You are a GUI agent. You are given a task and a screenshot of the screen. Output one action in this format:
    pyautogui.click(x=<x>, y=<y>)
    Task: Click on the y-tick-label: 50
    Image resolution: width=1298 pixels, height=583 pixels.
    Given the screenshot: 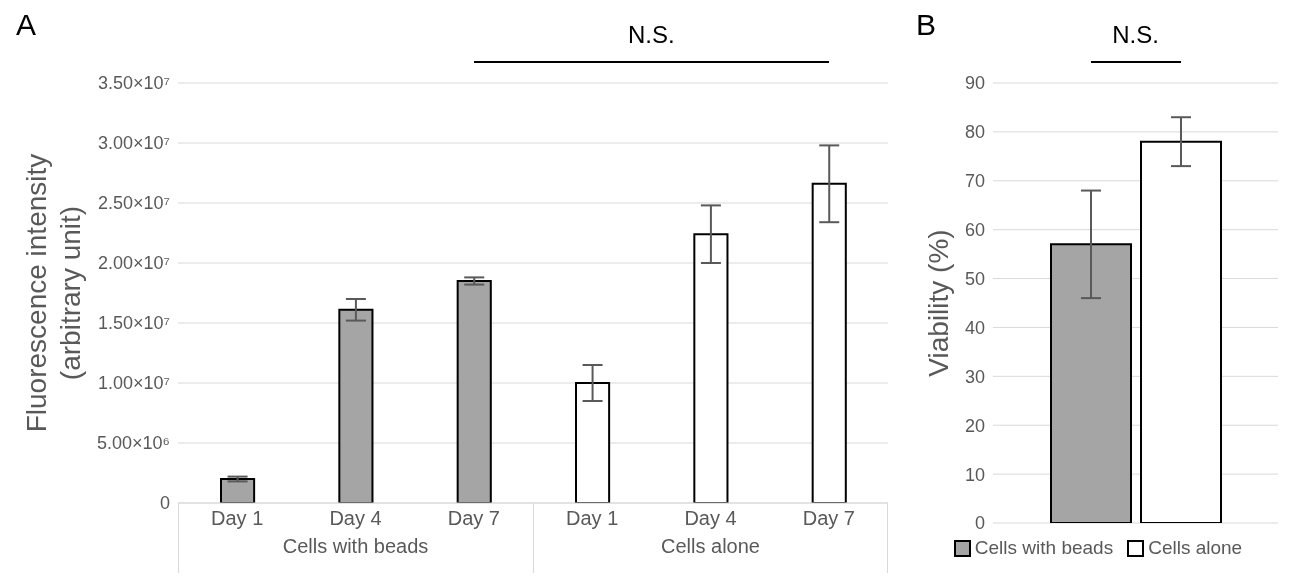 What is the action you would take?
    pyautogui.click(x=974, y=278)
    